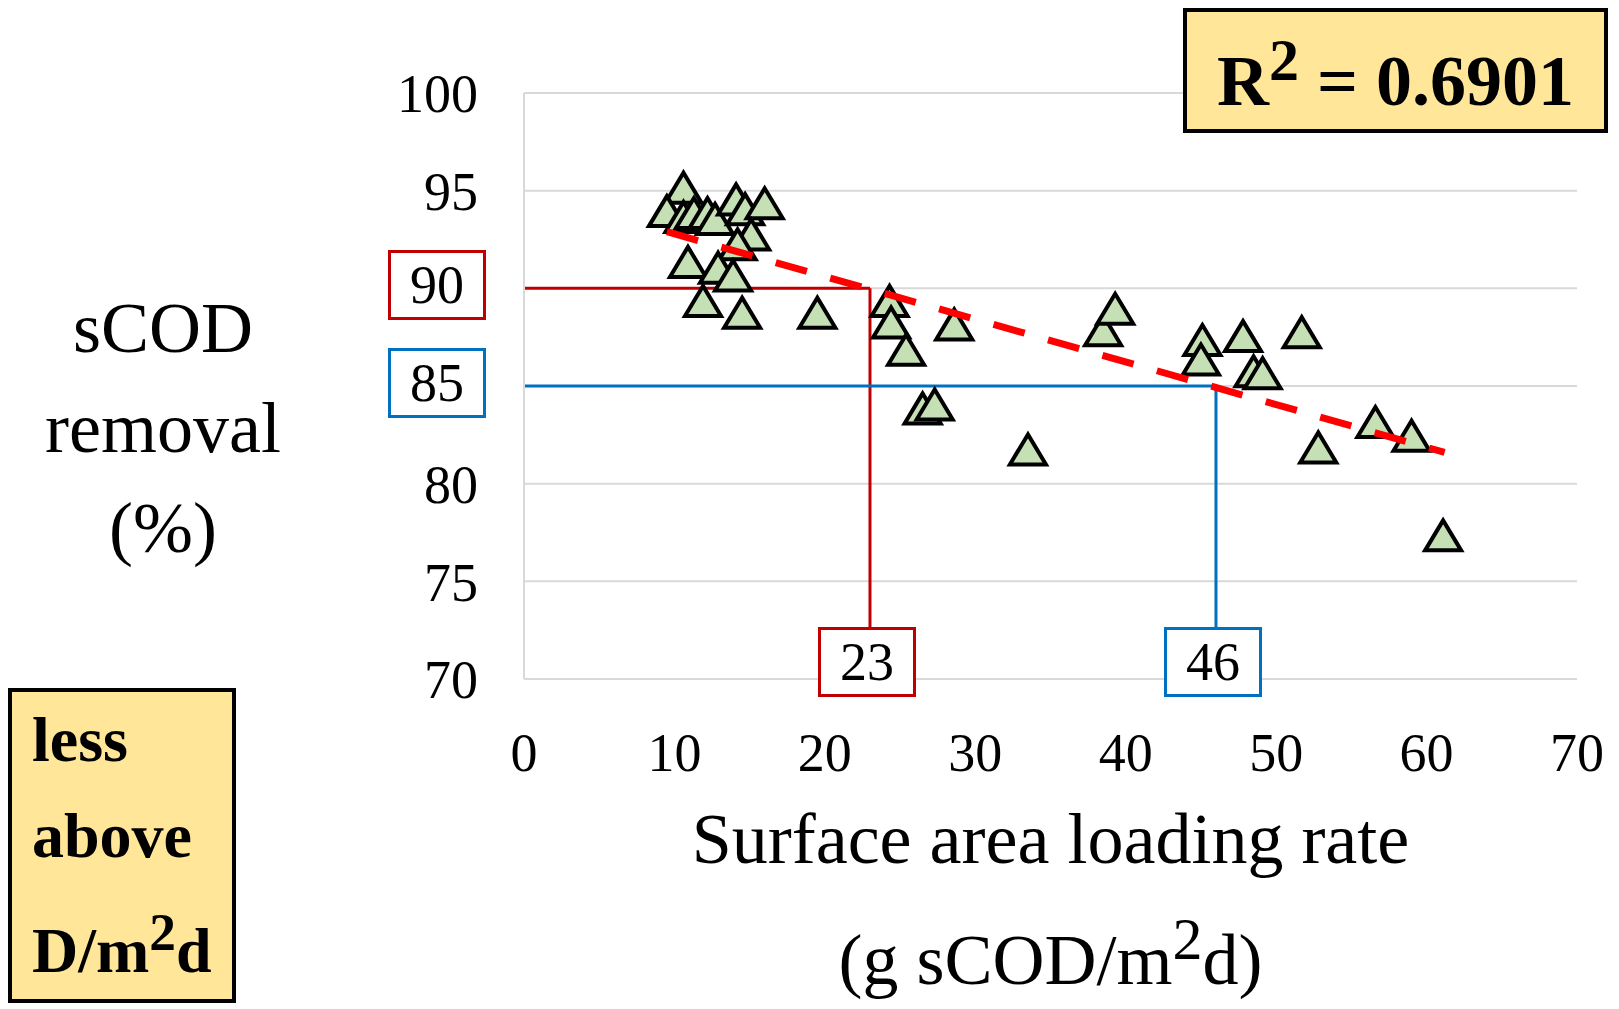  Describe the element at coordinates (1050, 899) in the screenshot. I see `x-axis-title: Surface area loading rate (g sCOD/m$^{2}$d)` at that location.